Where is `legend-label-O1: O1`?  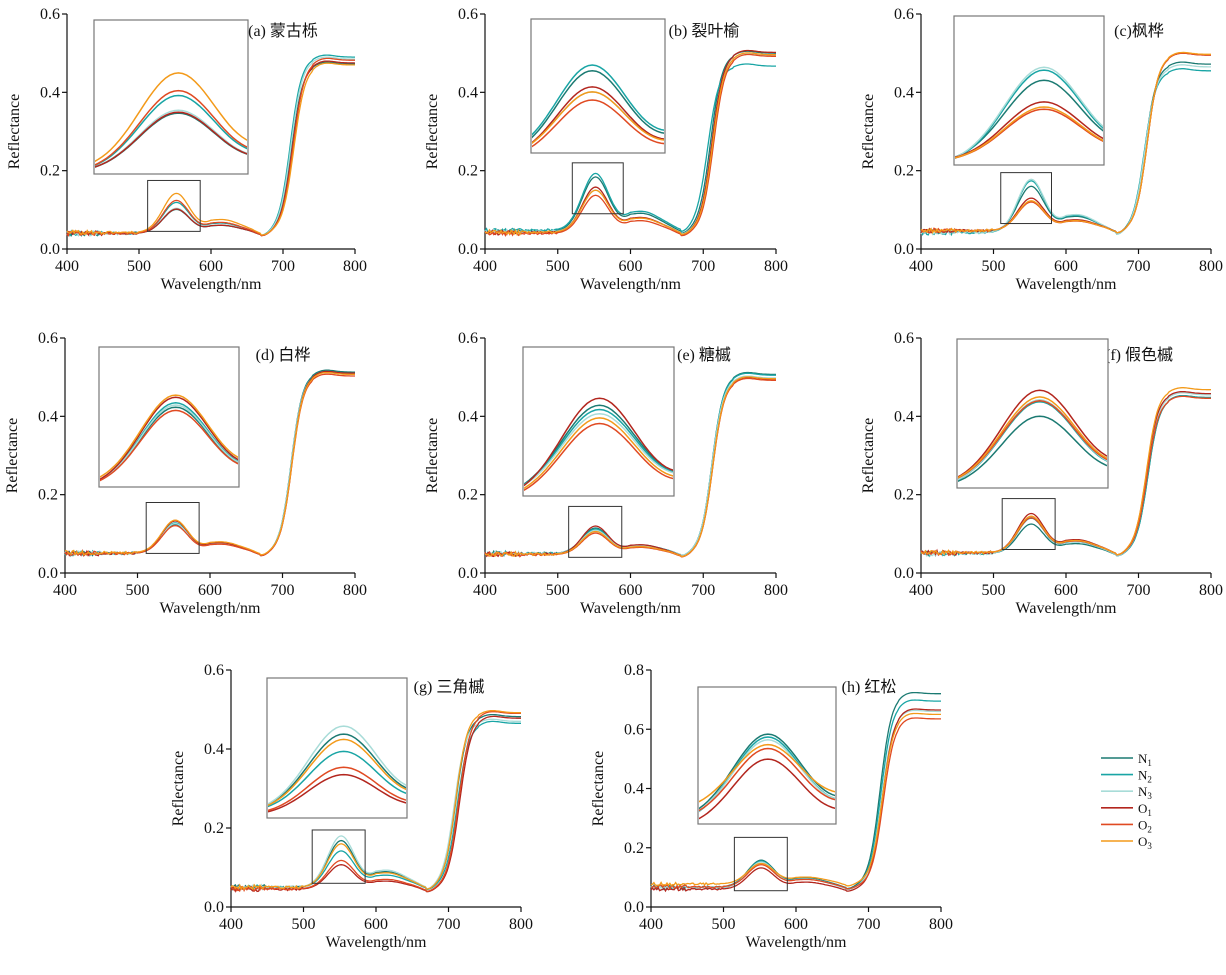
legend-label-O1: O1 is located at coordinates (1145, 809).